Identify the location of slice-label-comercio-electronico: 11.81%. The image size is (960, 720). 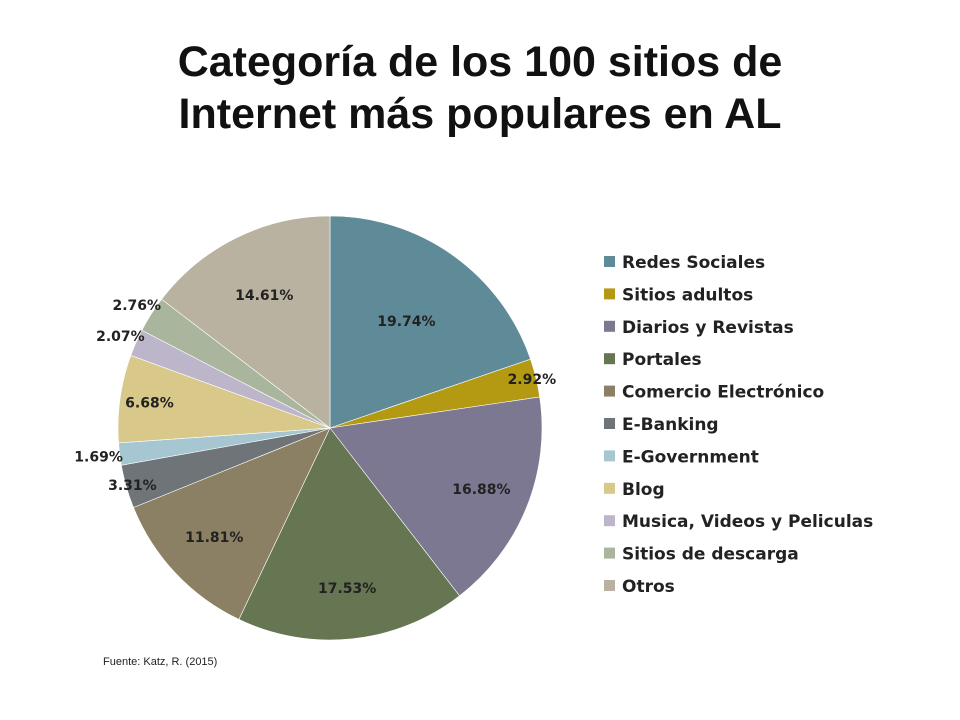
(214, 538).